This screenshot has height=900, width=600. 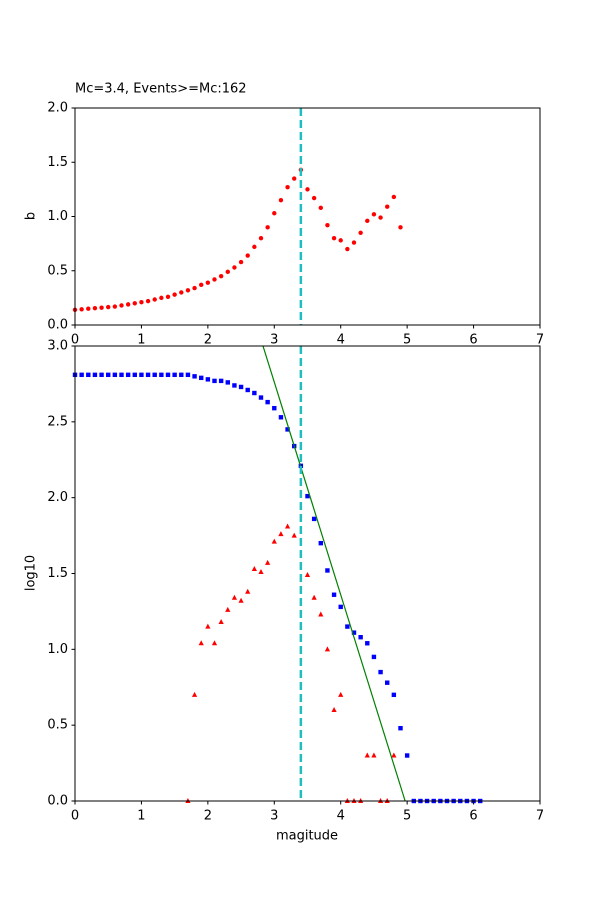 What do you see at coordinates (31, 573) in the screenshot?
I see `y-axis-label: log10` at bounding box center [31, 573].